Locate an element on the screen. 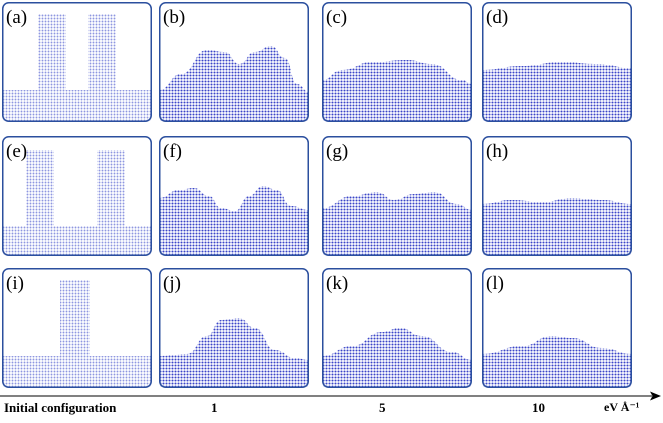  panel-f: (f) is located at coordinates (234, 196).